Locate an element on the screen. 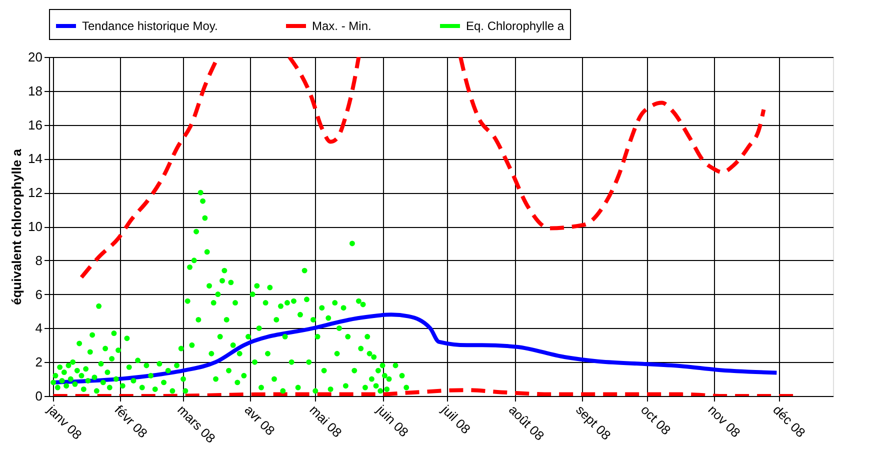  y-tick-label: 10 is located at coordinates (35, 226).